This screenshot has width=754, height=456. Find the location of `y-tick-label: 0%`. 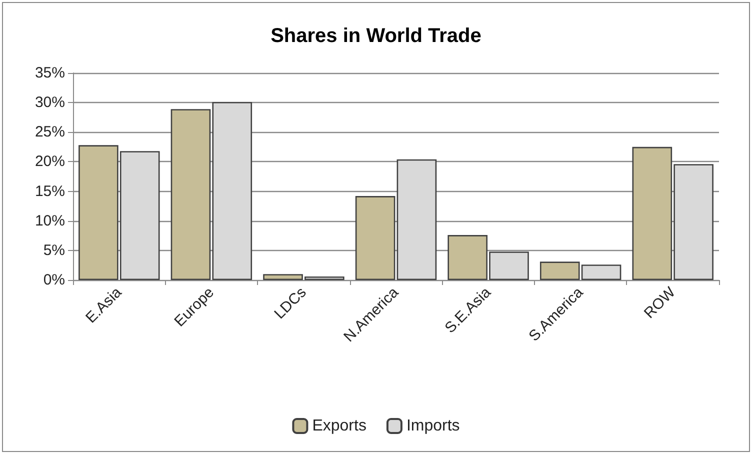

y-tick-label: 0% is located at coordinates (54, 280).